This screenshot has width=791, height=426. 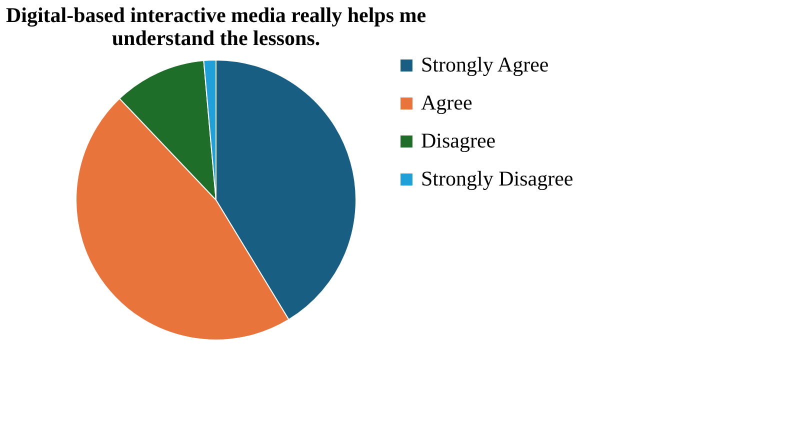 What do you see at coordinates (216, 26) in the screenshot?
I see `chart-title: Digital-based interactive media really helps me understand the lessons.` at bounding box center [216, 26].